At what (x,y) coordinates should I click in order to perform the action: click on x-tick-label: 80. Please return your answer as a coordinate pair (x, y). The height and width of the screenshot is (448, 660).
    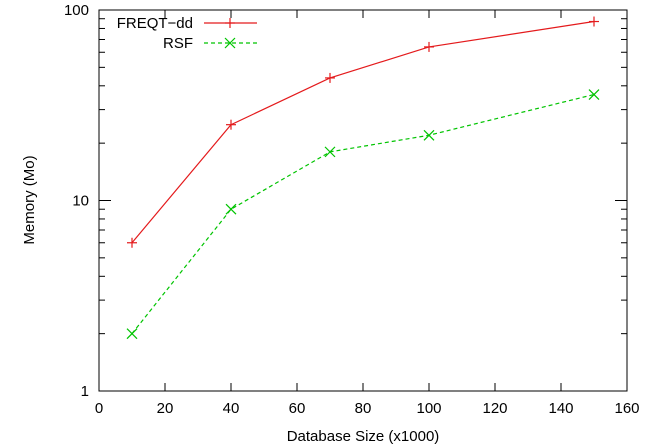
    Looking at the image, I should click on (363, 408).